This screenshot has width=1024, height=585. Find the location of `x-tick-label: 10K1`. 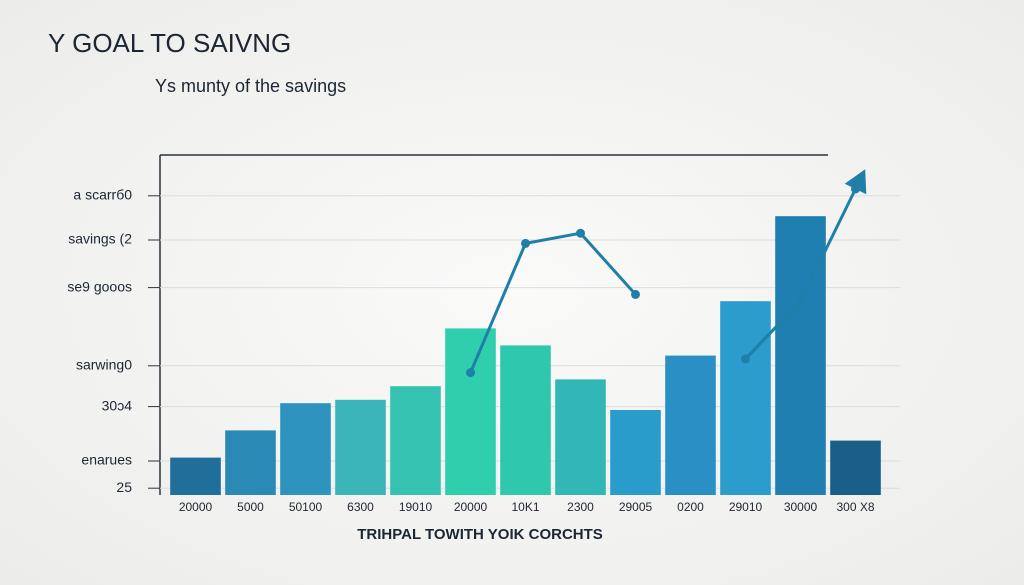

x-tick-label: 10K1 is located at coordinates (525, 507).